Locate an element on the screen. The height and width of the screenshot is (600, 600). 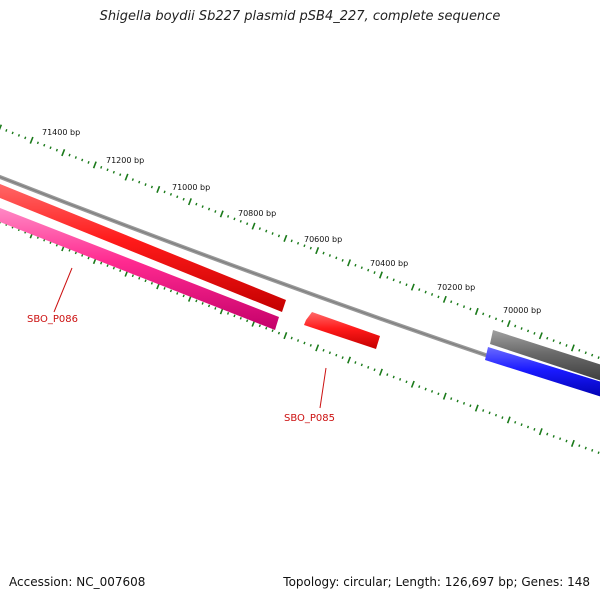
accession-text: Accession: NC_007608 is located at coordinates (77, 582).